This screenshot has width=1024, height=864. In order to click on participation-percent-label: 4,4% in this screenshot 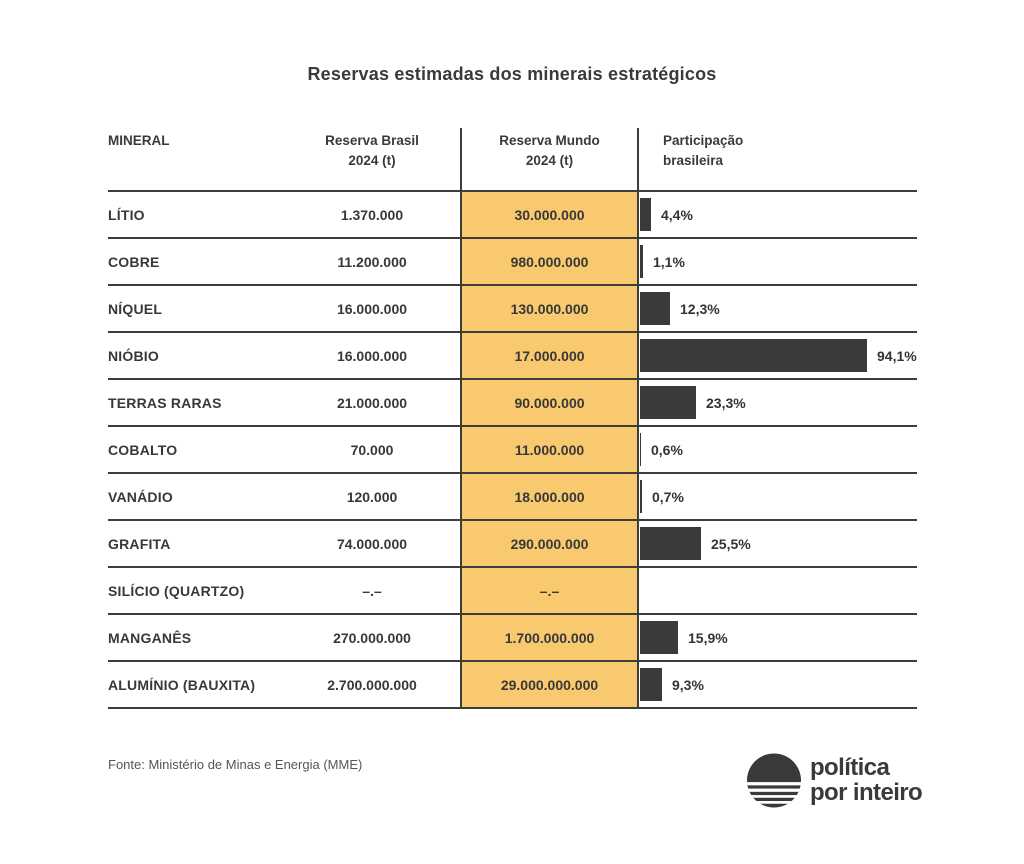, I will do `click(677, 214)`.